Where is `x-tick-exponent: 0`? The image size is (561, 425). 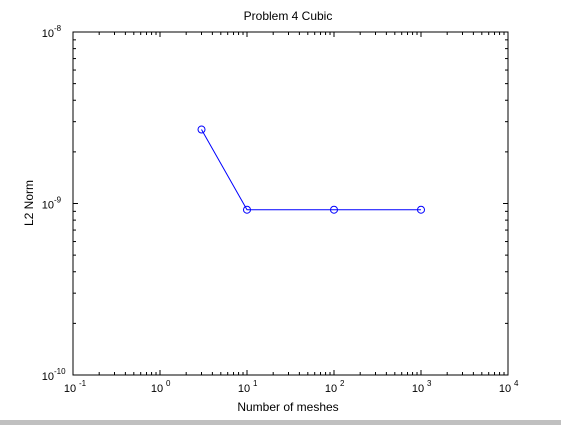
x-tick-exponent: 0 is located at coordinates (168, 383).